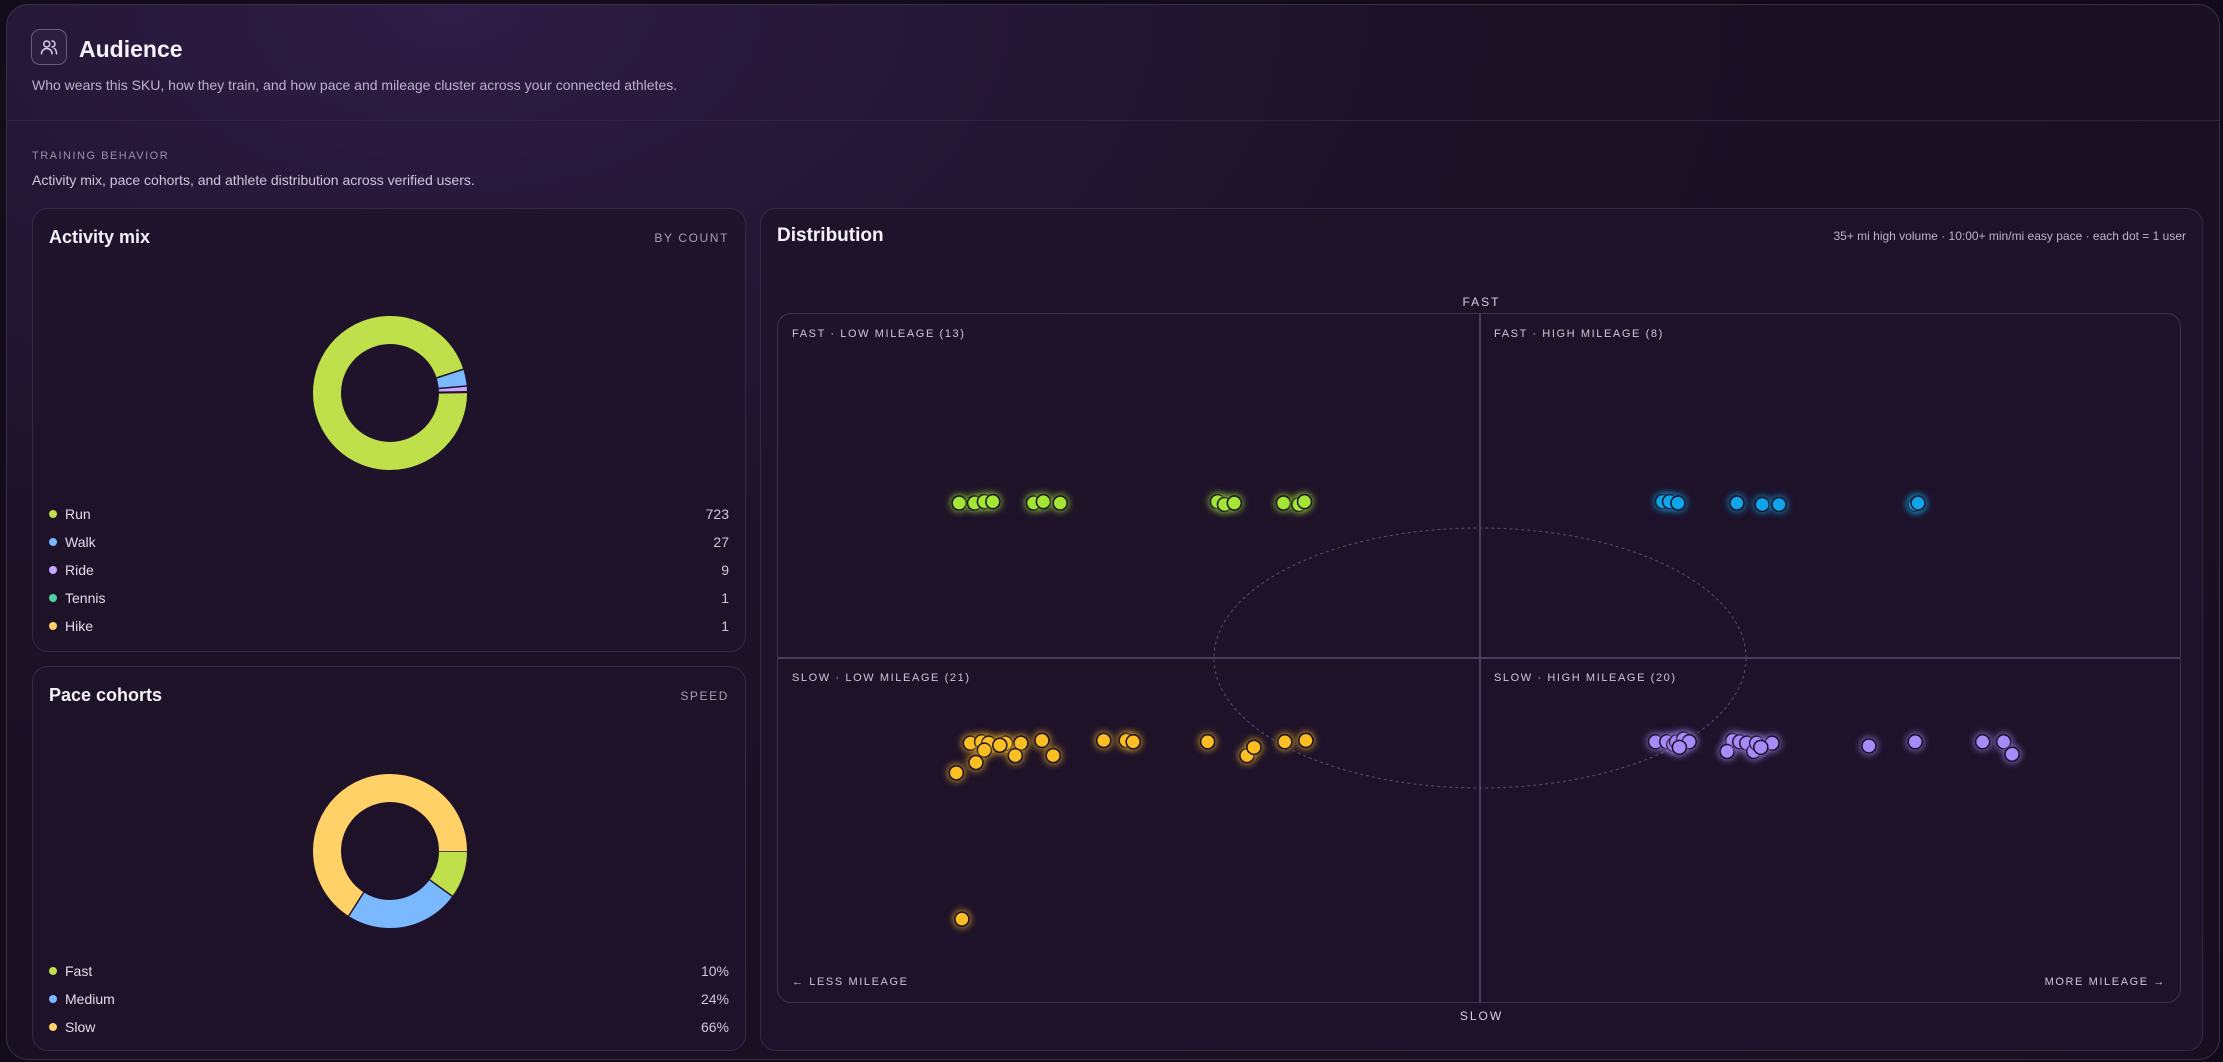  I want to click on pace-slice-slow, so click(390, 851).